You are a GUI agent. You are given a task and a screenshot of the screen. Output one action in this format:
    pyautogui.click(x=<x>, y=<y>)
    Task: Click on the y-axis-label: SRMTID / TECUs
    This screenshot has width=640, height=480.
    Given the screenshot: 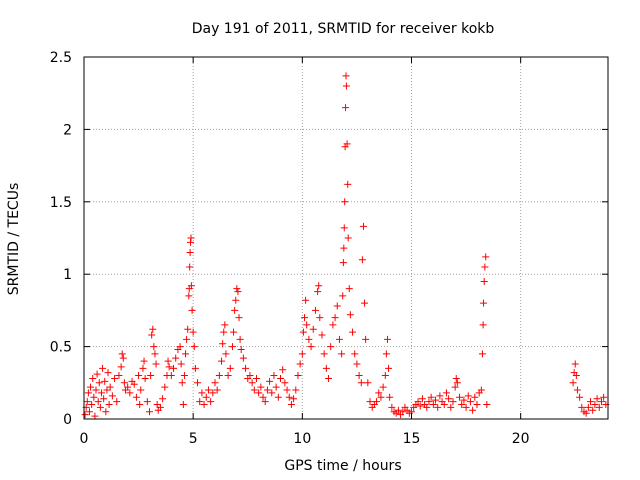 What is the action you would take?
    pyautogui.click(x=14, y=239)
    